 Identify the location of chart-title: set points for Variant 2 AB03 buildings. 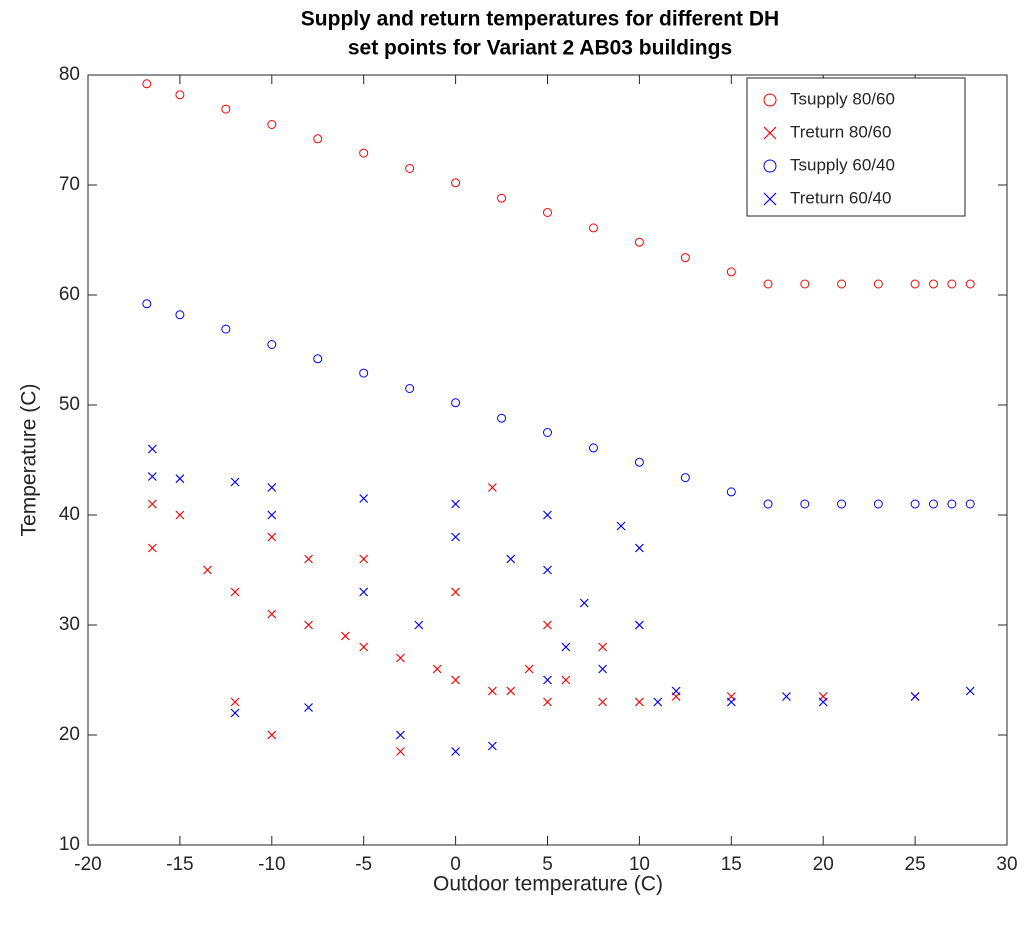
(540, 48).